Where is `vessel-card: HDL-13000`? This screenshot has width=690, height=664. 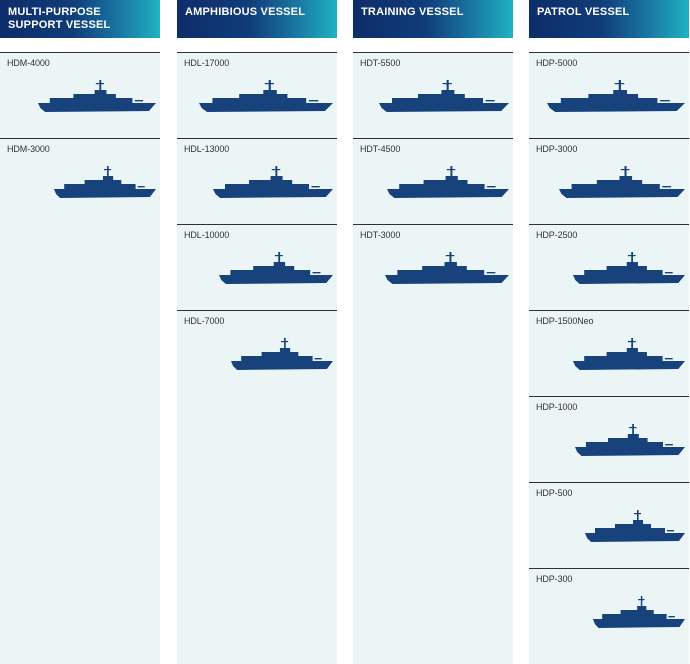
vessel-card: HDL-13000 is located at coordinates (257, 181).